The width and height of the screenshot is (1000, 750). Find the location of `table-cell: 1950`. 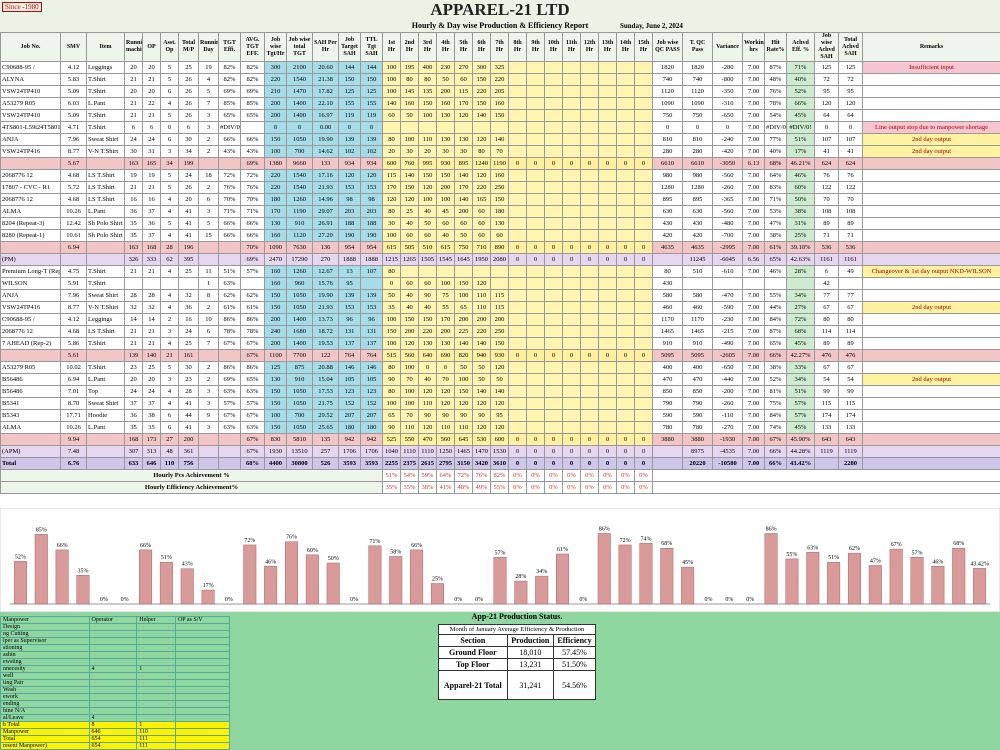

table-cell: 1950 is located at coordinates (481, 259).